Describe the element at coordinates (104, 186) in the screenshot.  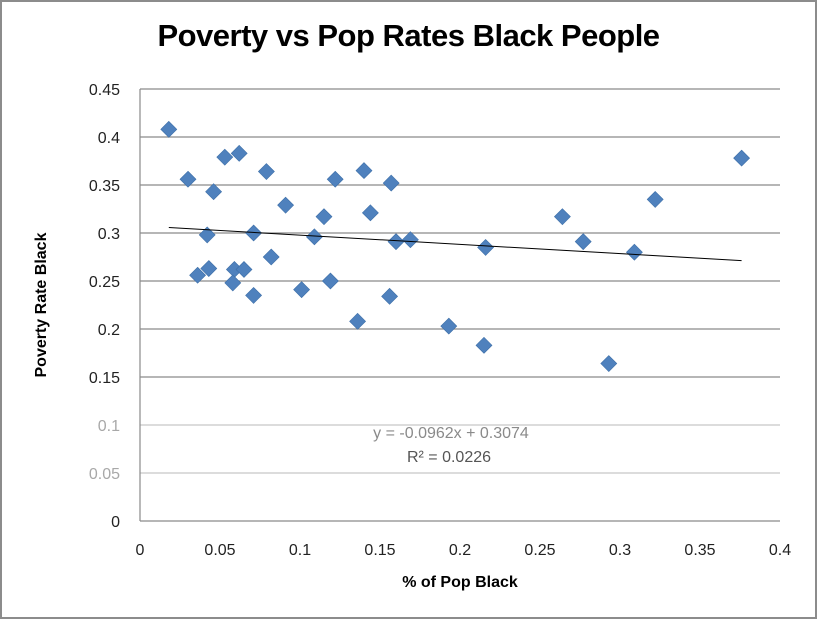
I see `y-tick-label: 0.35` at that location.